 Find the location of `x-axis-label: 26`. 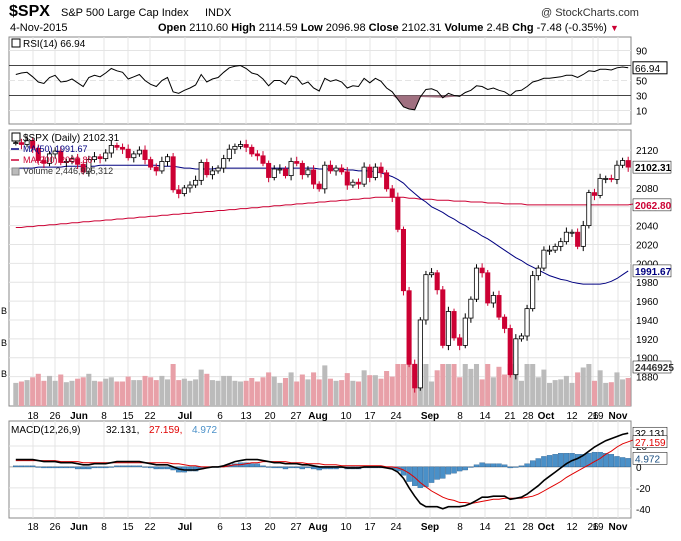

x-axis-label: 26 is located at coordinates (593, 527).